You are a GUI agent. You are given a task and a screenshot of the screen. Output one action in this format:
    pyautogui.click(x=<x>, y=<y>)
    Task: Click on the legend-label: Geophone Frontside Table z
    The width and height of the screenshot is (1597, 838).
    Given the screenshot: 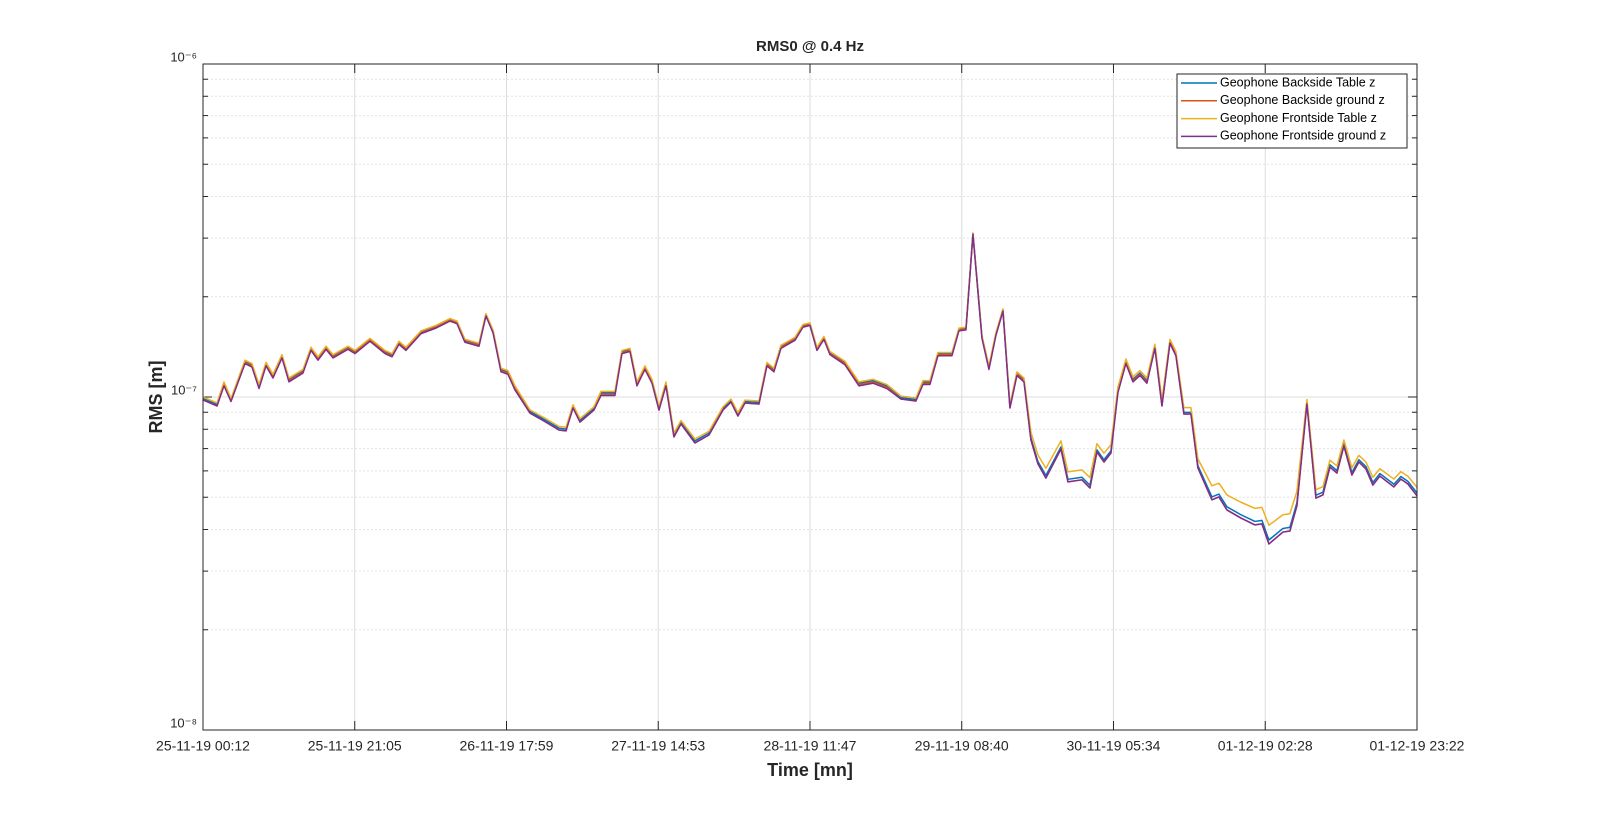 What is the action you would take?
    pyautogui.click(x=1298, y=118)
    